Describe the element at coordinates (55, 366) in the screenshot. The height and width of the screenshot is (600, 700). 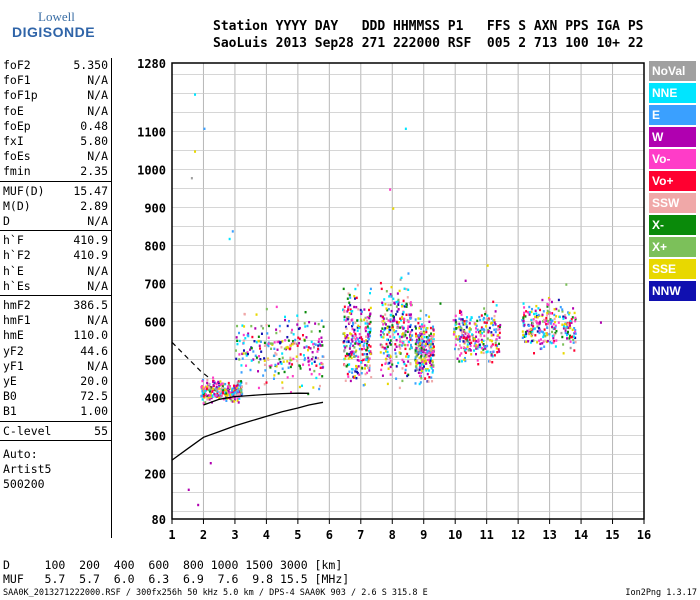
I see `param-row-yf1: yF1 N/A` at that location.